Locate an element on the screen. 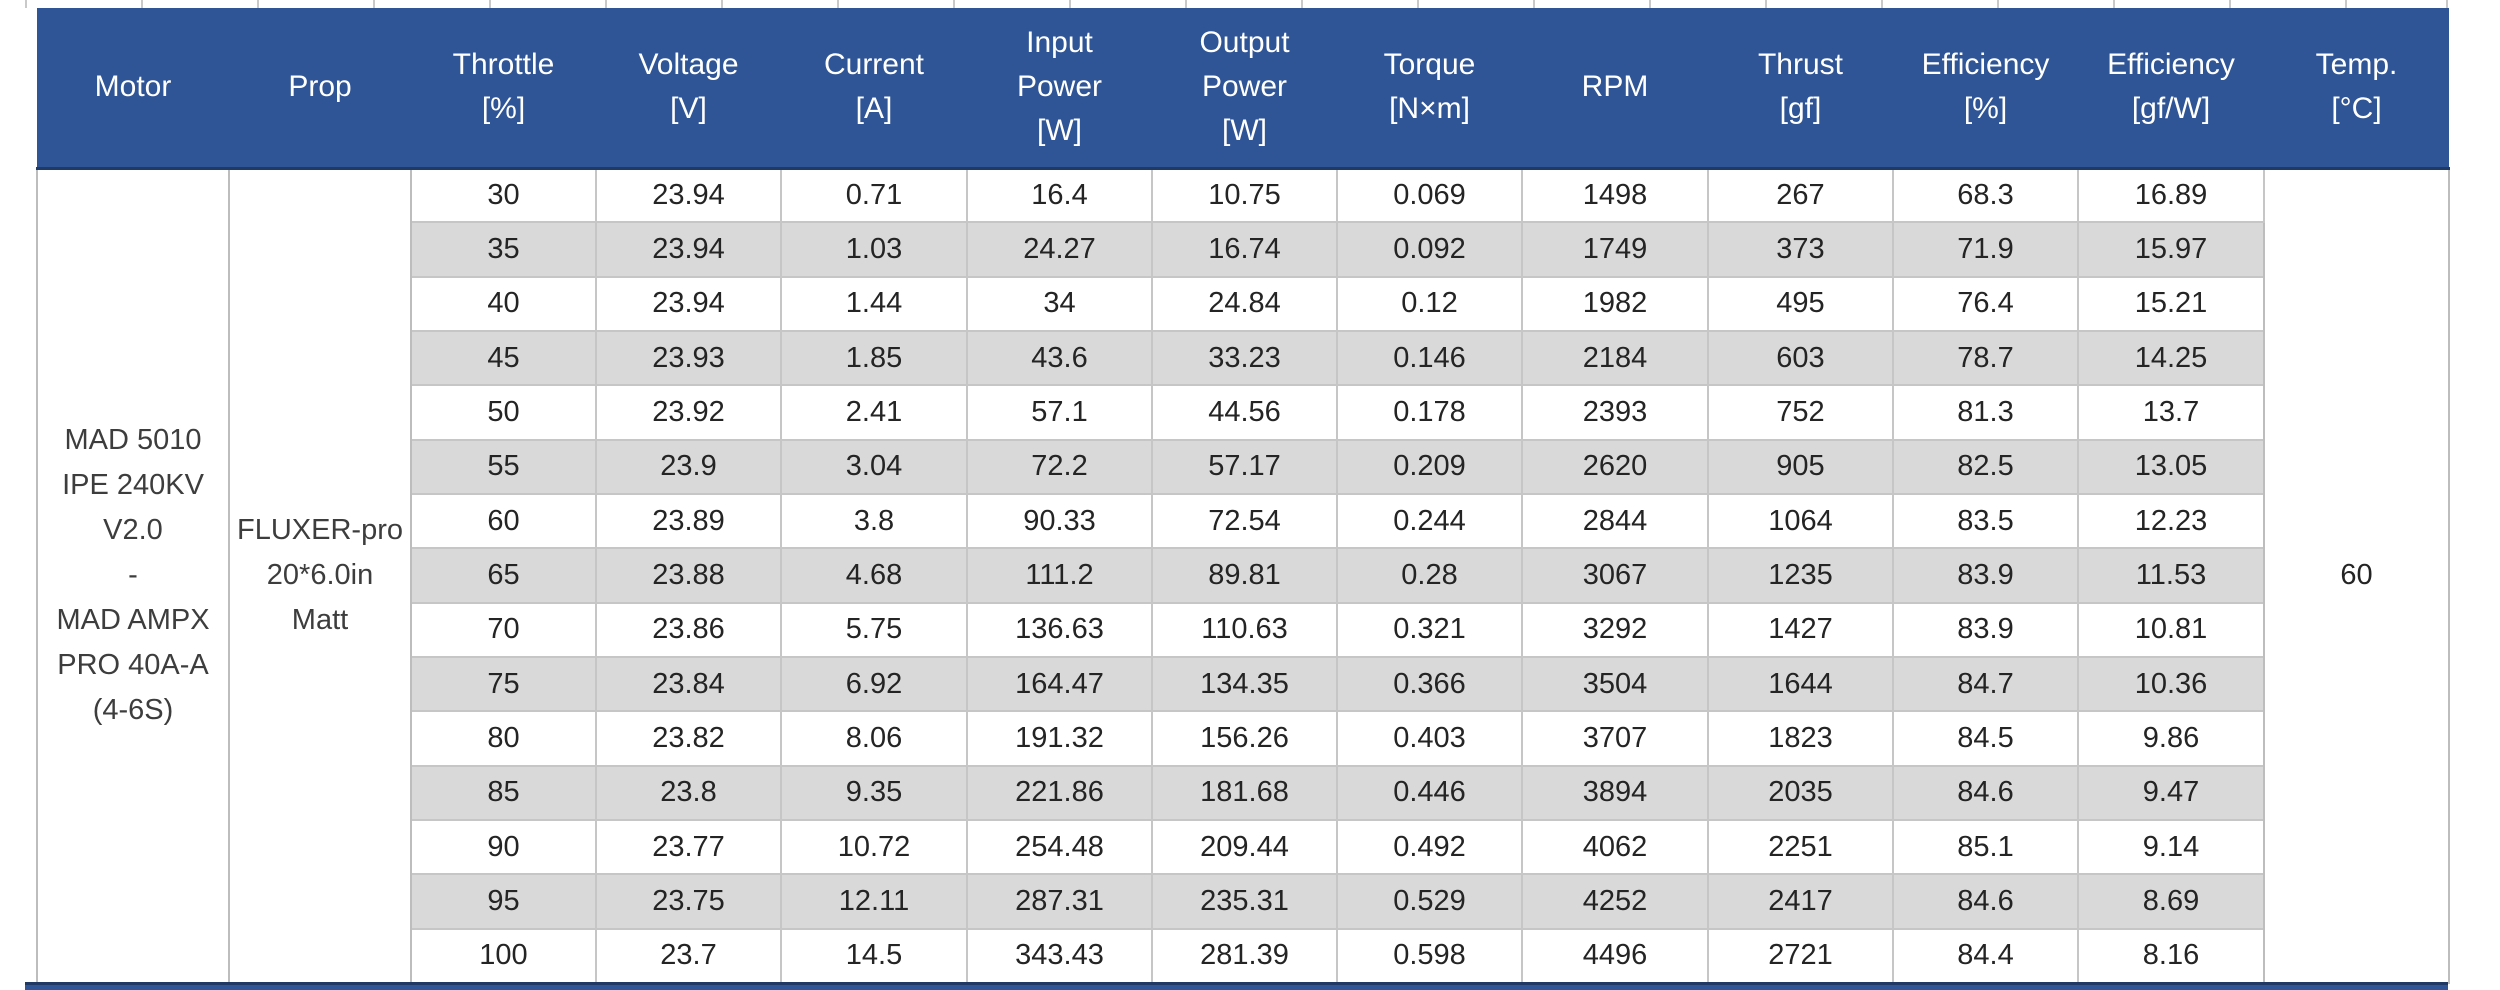  cell-current-row-100: 14.5 is located at coordinates (874, 955).